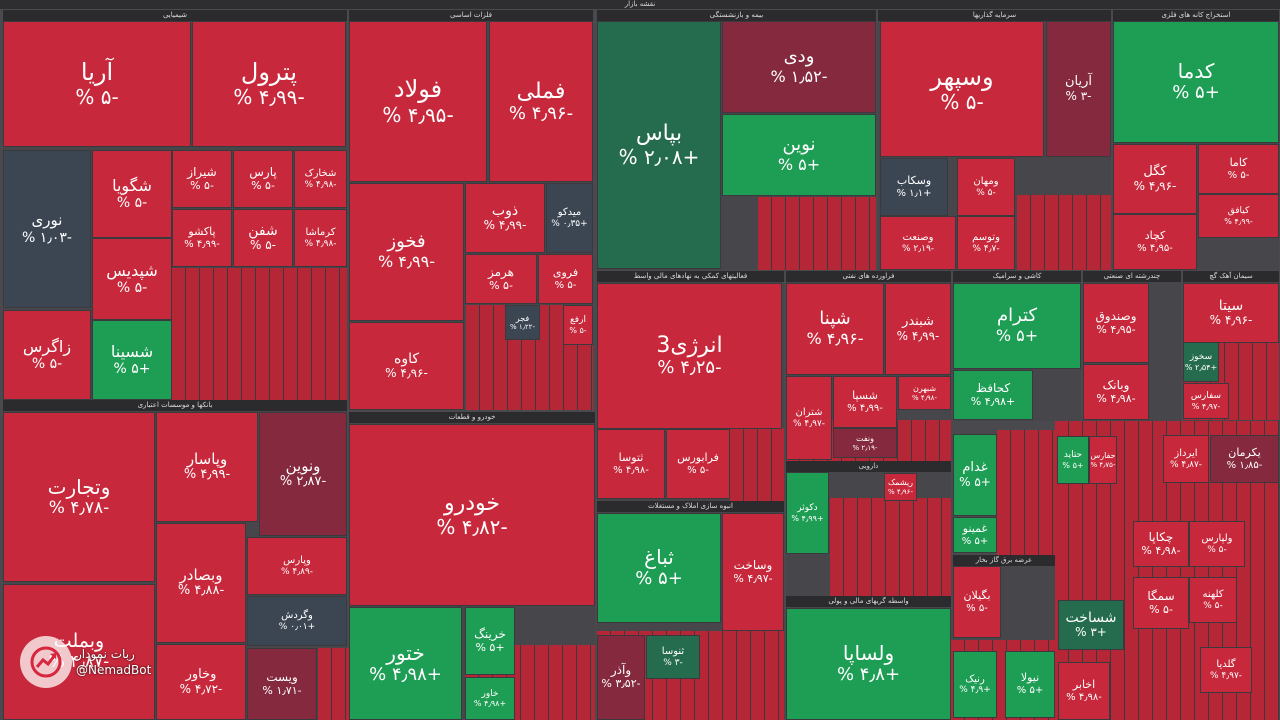 This screenshot has height=720, width=1280. What do you see at coordinates (753, 572) in the screenshot?
I see `tile-64: وساخت -۴٫۹۷ %` at bounding box center [753, 572].